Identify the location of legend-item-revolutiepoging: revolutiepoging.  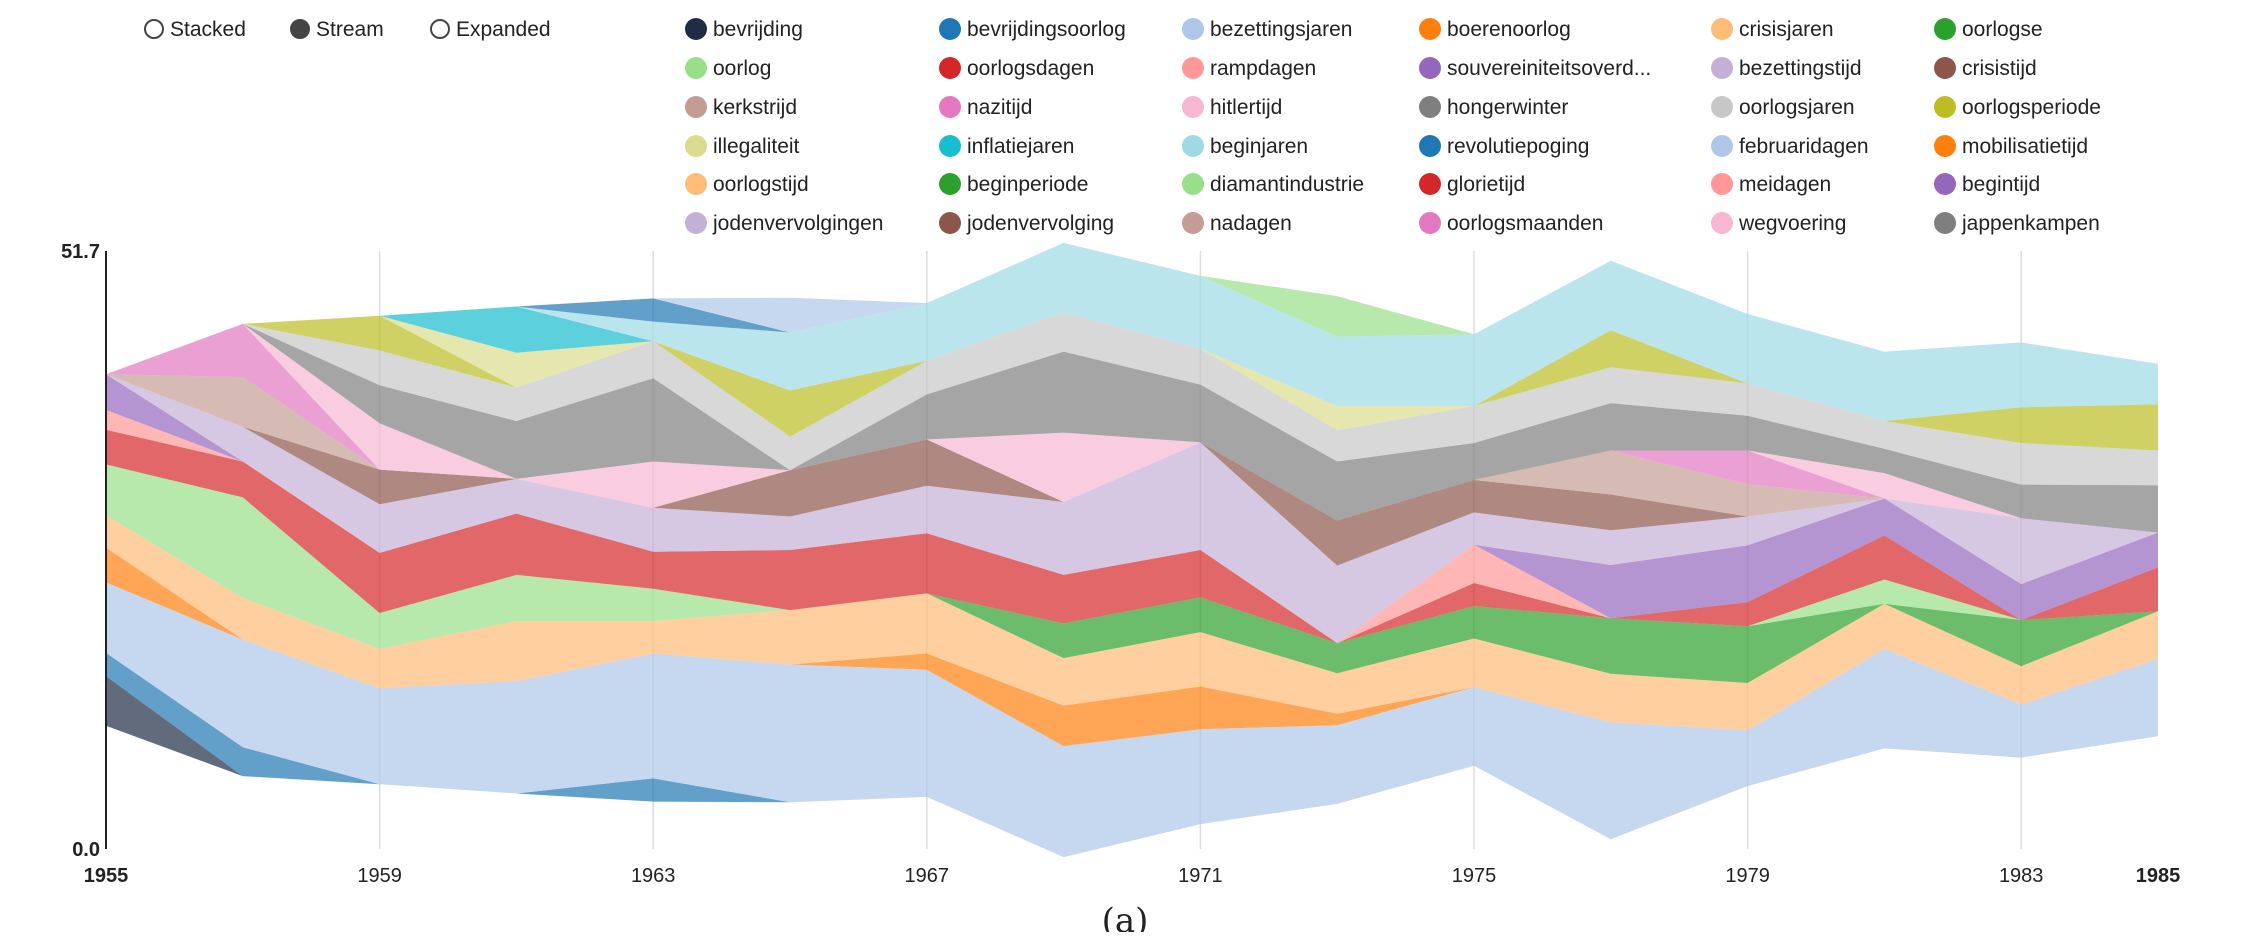
(1504, 146).